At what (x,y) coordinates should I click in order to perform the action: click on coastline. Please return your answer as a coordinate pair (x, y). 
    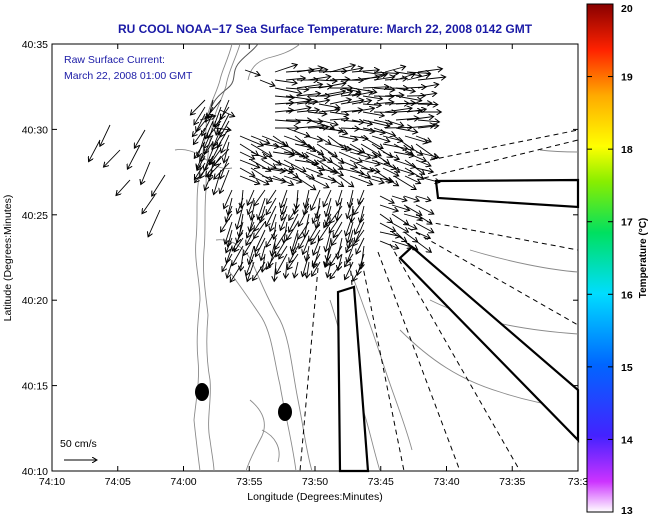
    Looking at the image, I should click on (235, 75).